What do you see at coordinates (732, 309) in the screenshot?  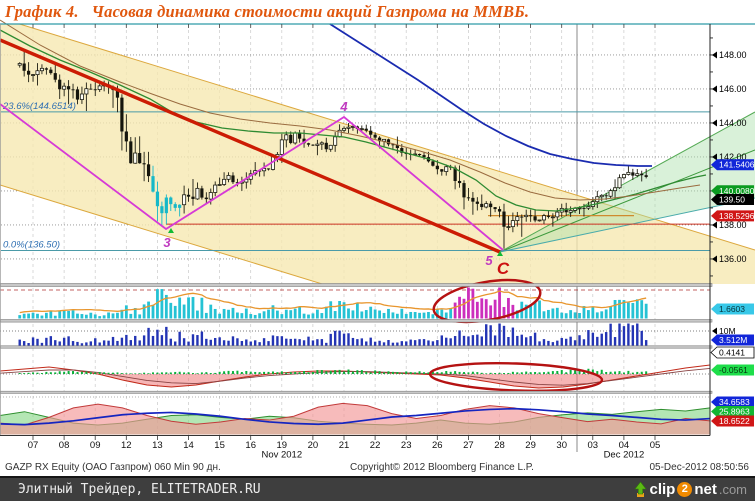 I see `svg-text: 1.6603` at bounding box center [732, 309].